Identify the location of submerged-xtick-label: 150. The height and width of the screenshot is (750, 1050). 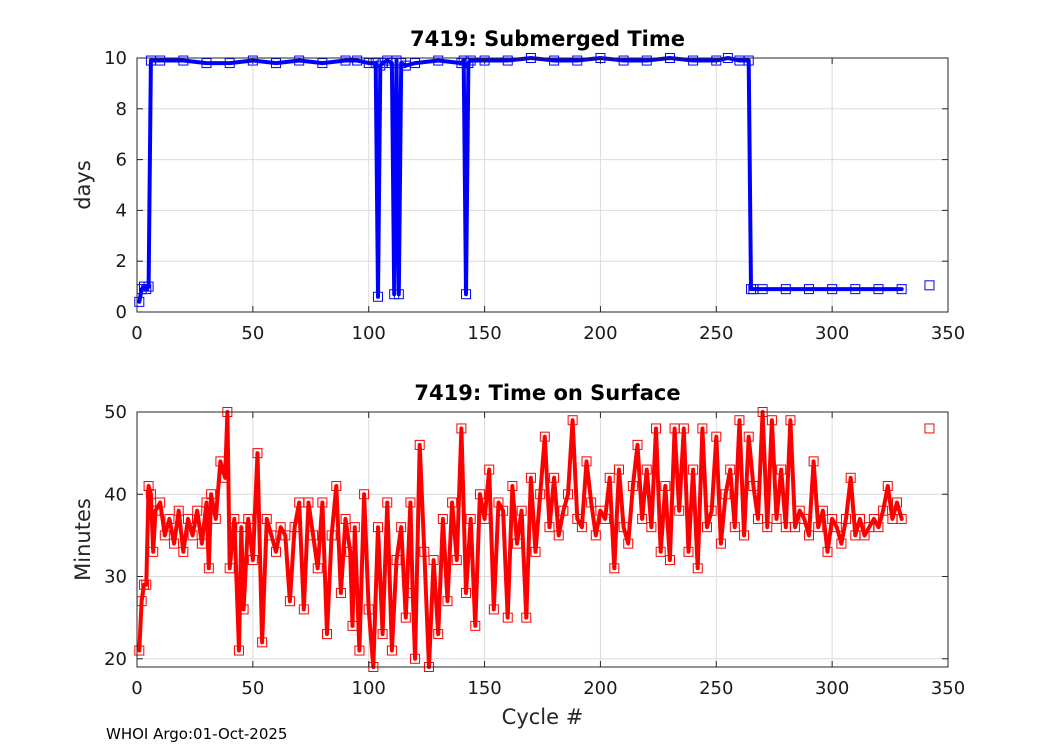
(484, 333).